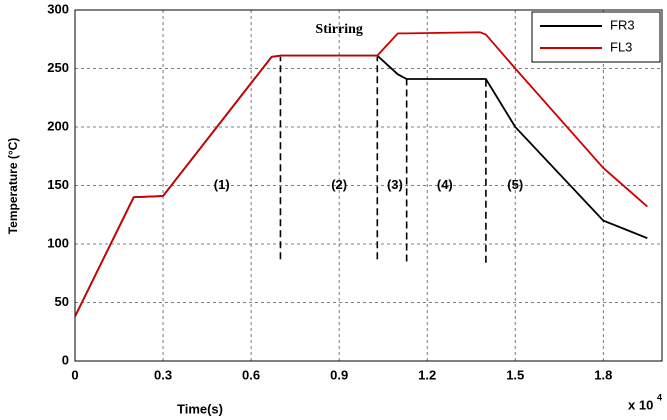  What do you see at coordinates (163, 374) in the screenshot?
I see `x-tick-label: 0.3` at bounding box center [163, 374].